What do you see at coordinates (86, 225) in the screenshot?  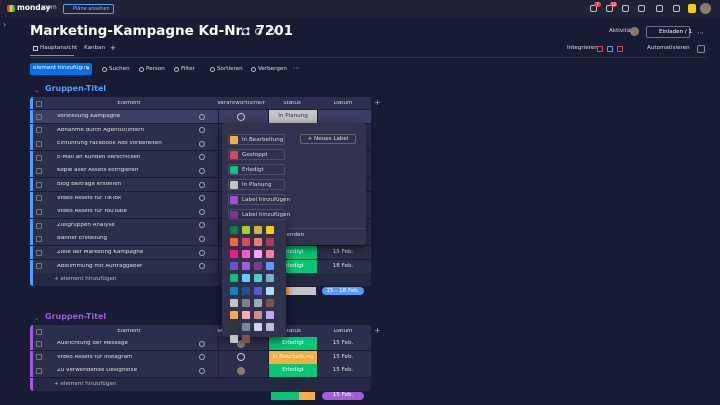 I see `item-name: Zielgruppen Analyse` at bounding box center [86, 225].